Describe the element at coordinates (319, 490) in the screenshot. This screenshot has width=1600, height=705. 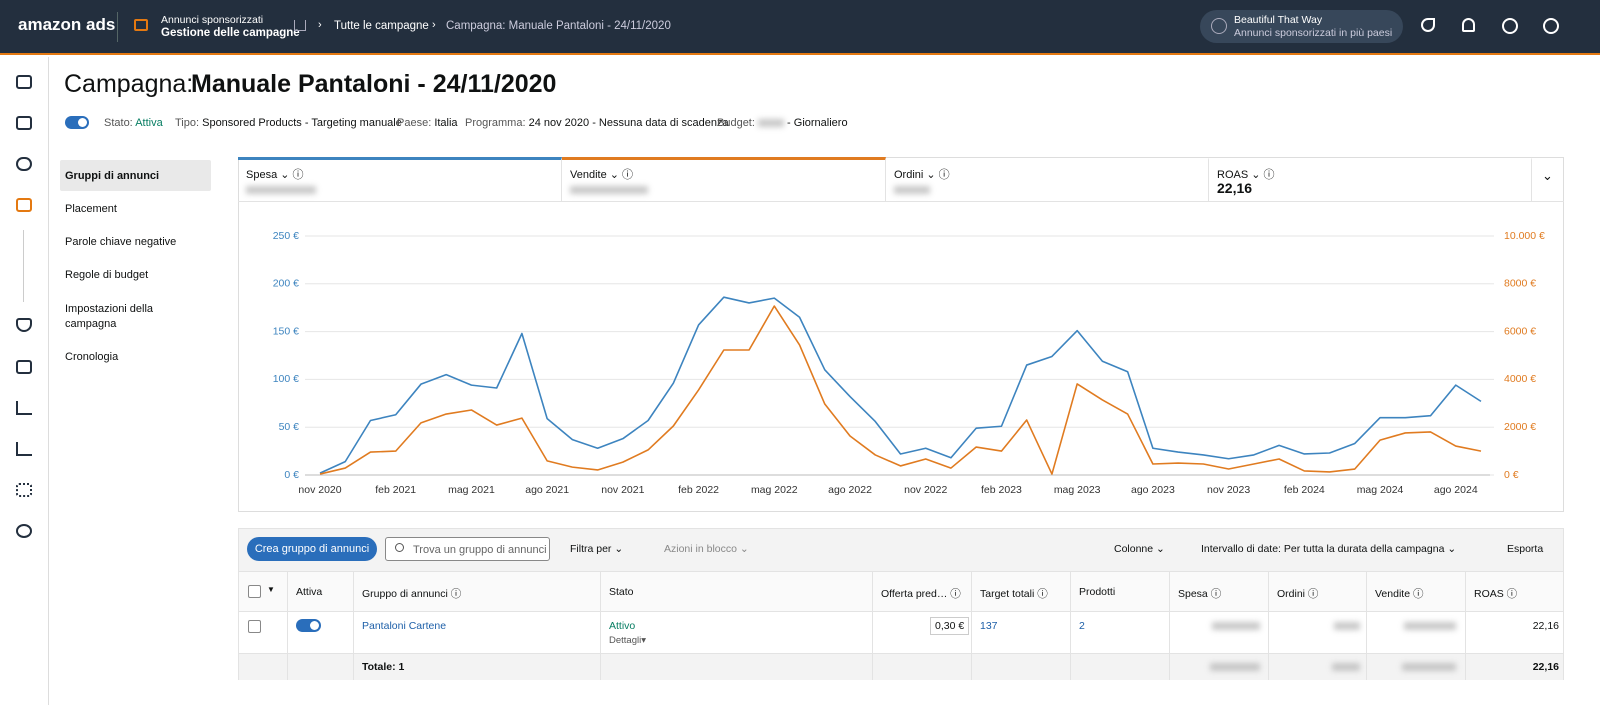
I see `x-tick-label: nov 2020` at that location.